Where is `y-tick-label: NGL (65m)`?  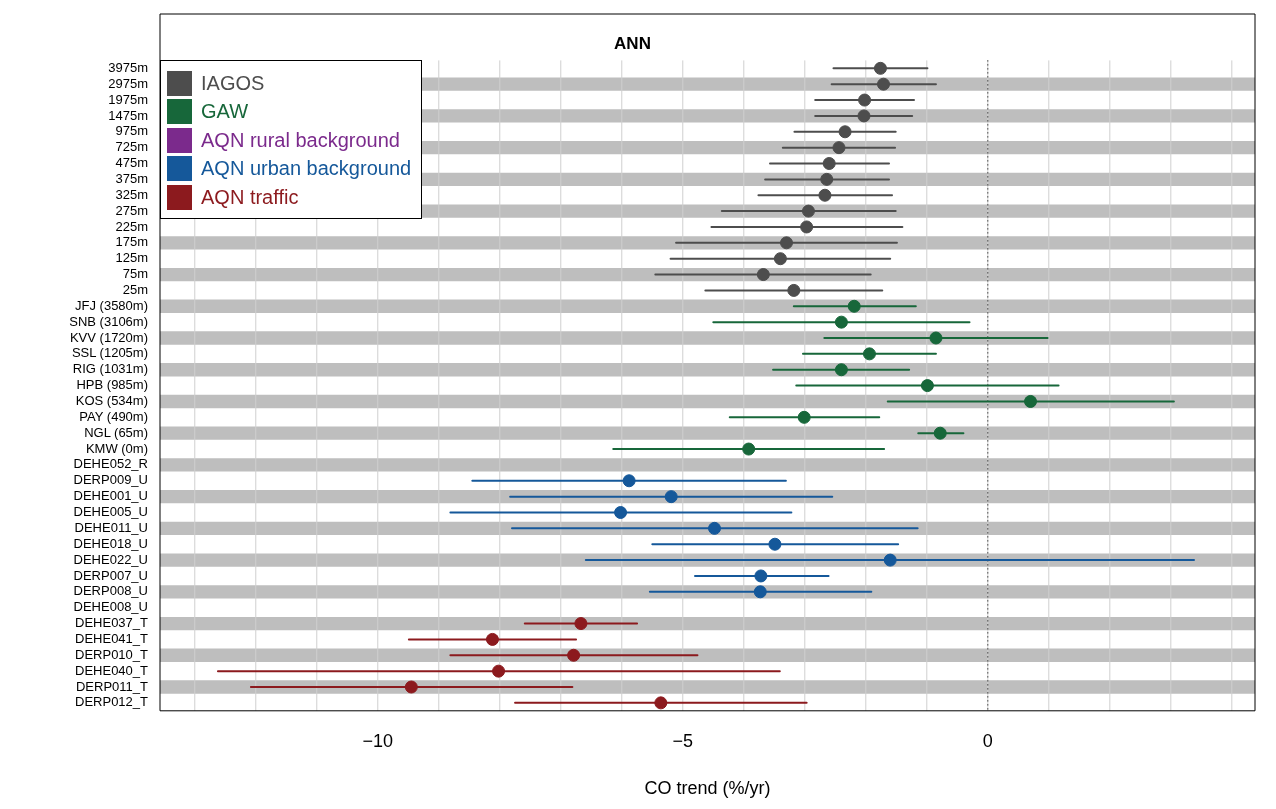 y-tick-label: NGL (65m) is located at coordinates (116, 432).